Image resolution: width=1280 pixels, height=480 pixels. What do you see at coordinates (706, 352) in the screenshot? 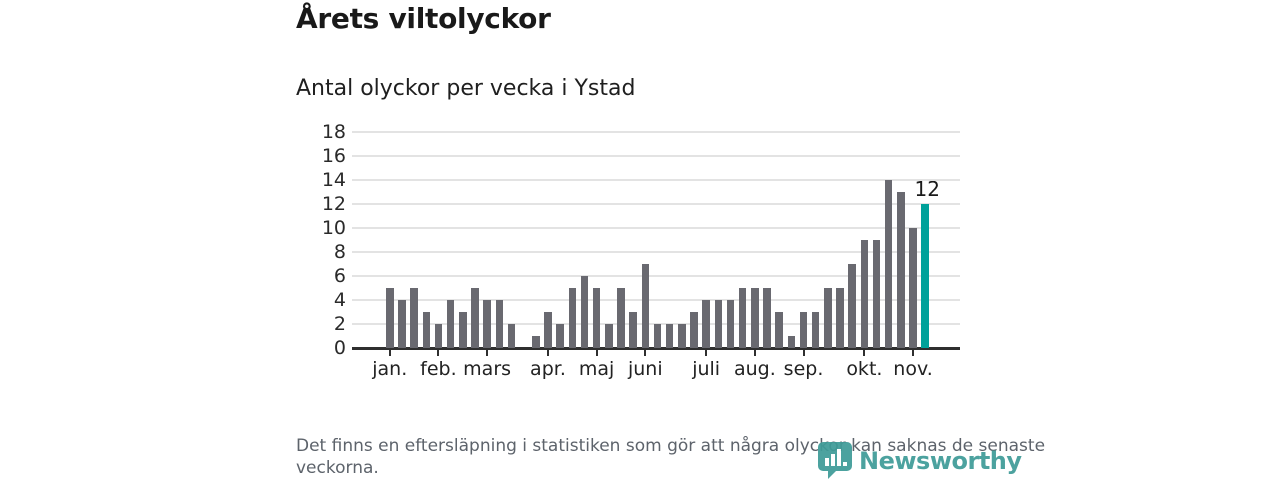
I see `x-tick-juli` at bounding box center [706, 352].